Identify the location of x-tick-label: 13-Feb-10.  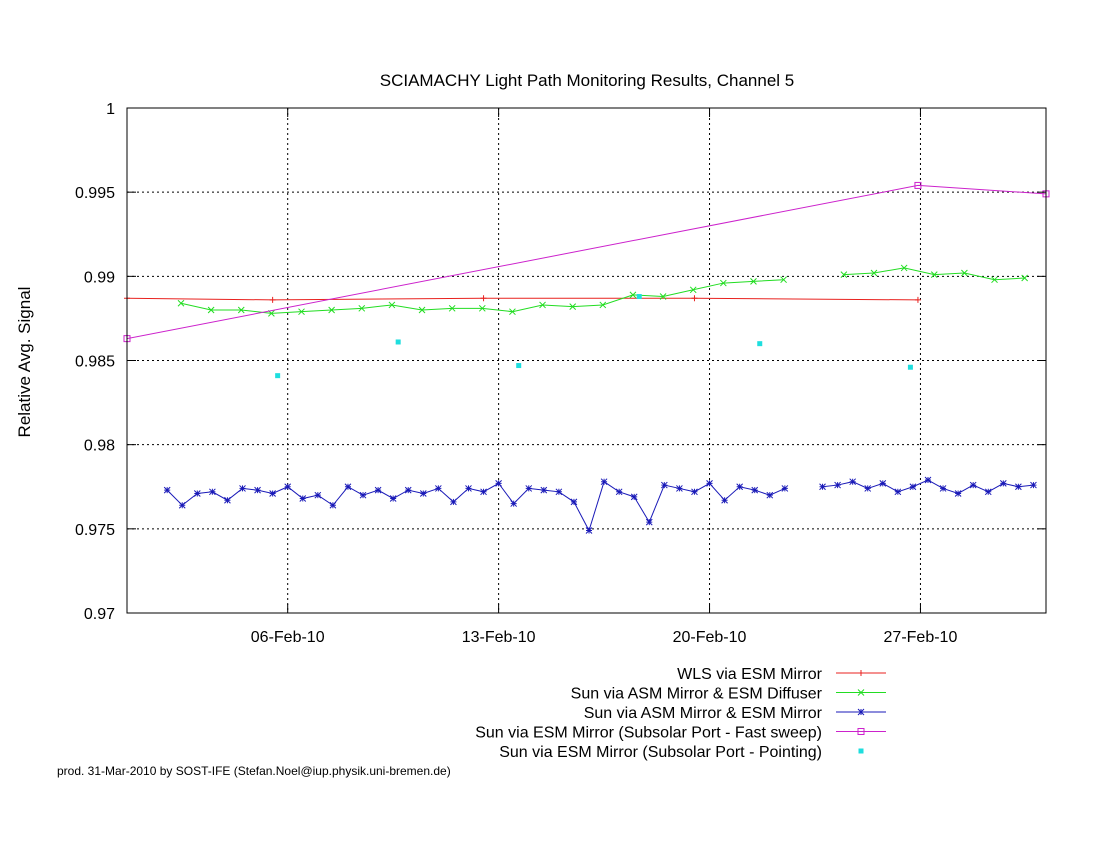
(499, 637).